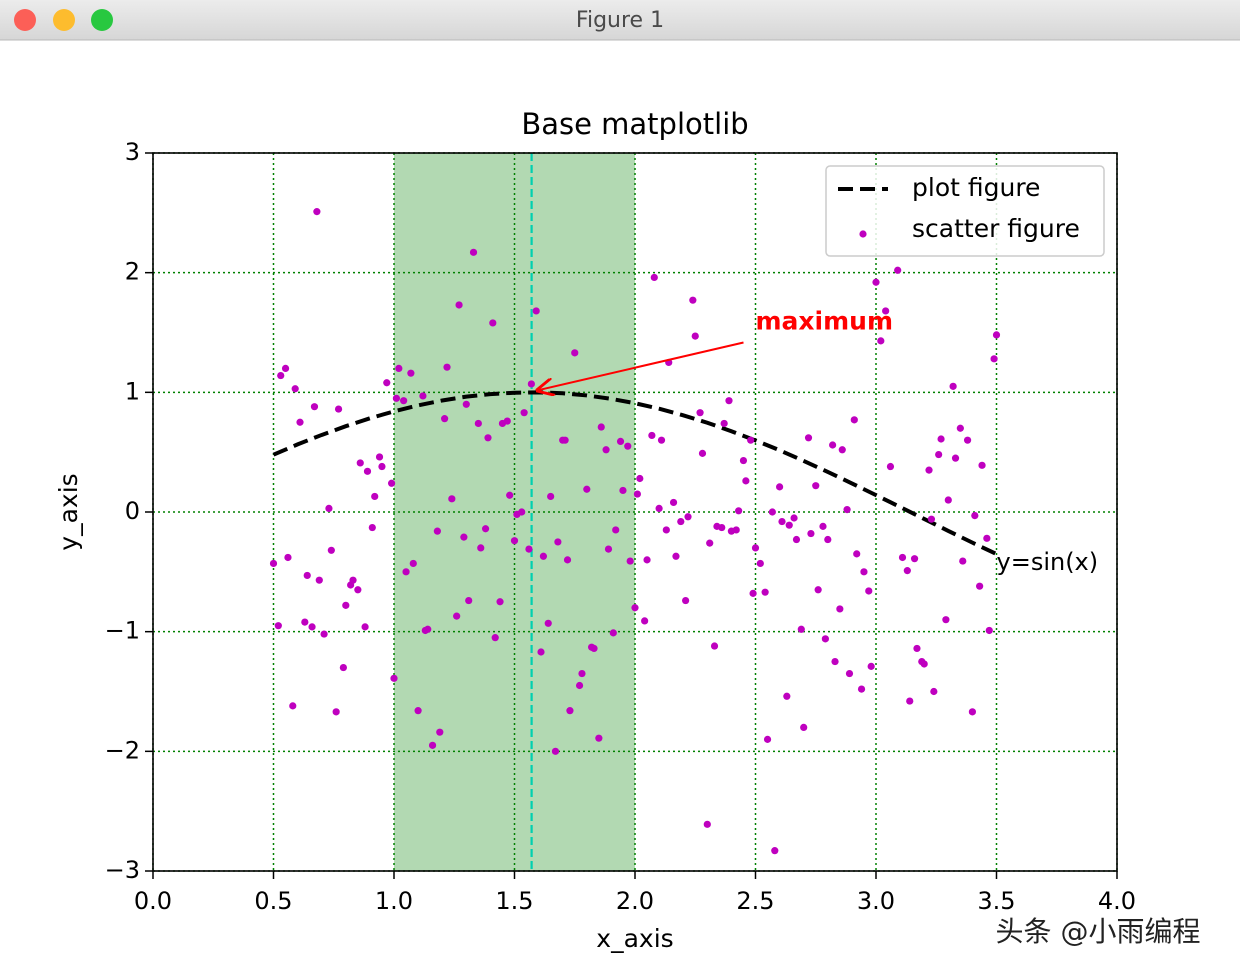  What do you see at coordinates (514, 901) in the screenshot?
I see `x-tick-label: 1.5` at bounding box center [514, 901].